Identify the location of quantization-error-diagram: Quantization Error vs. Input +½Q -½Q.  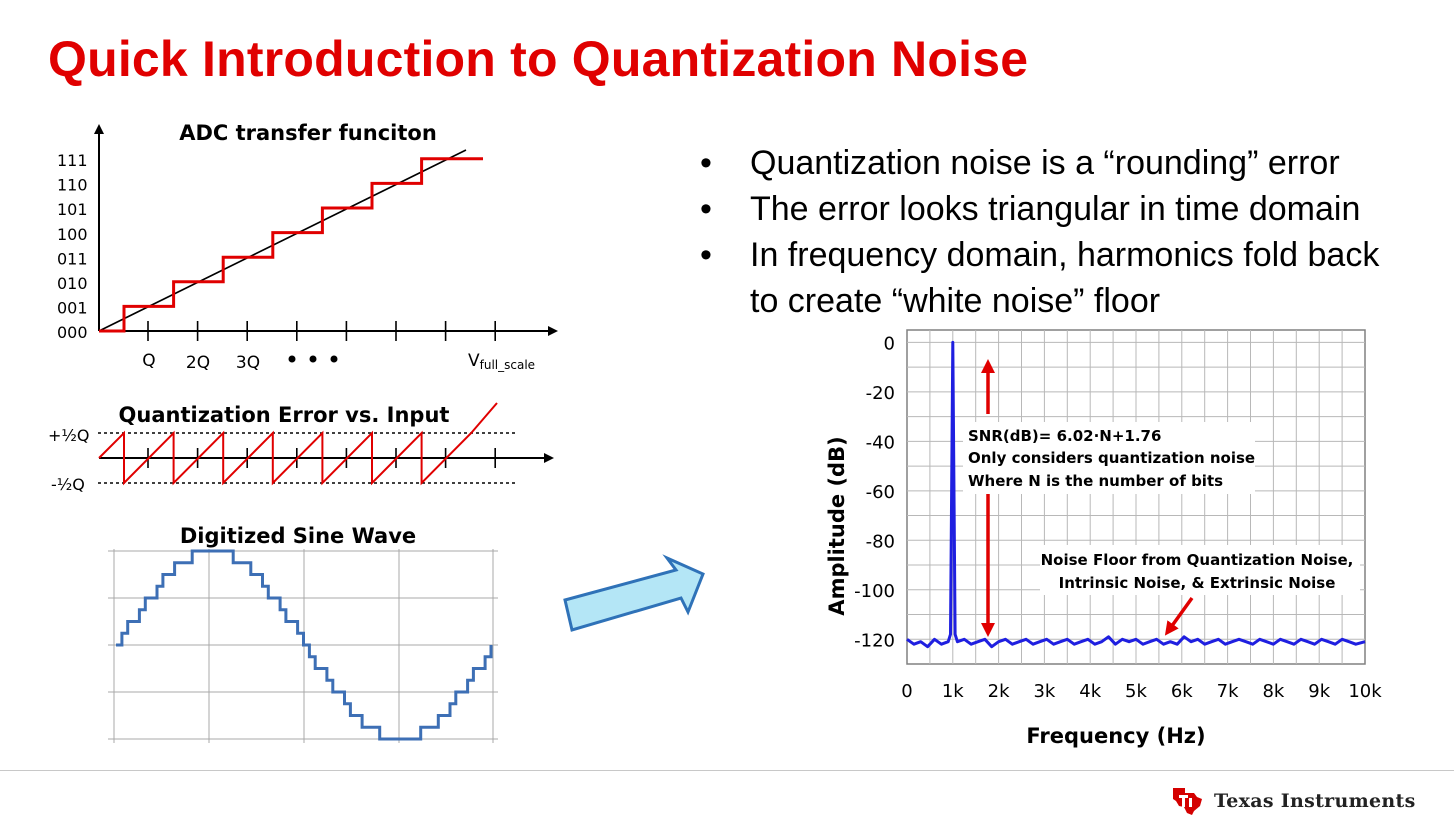
(301, 448).